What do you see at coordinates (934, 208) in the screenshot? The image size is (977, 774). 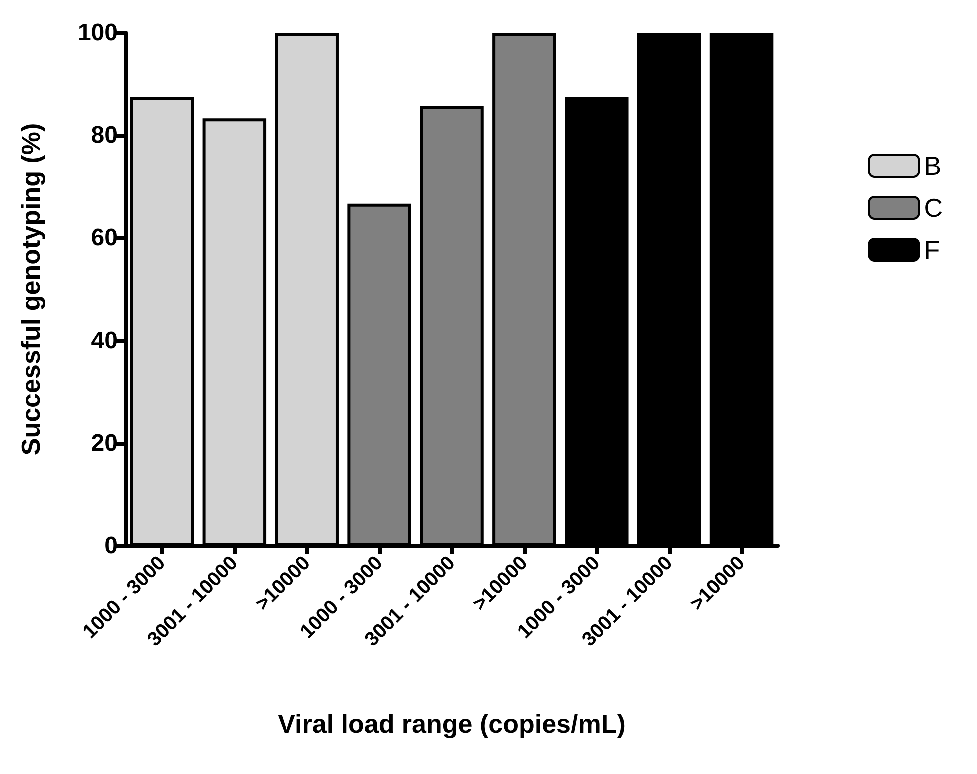 I see `legend-label: C` at bounding box center [934, 208].